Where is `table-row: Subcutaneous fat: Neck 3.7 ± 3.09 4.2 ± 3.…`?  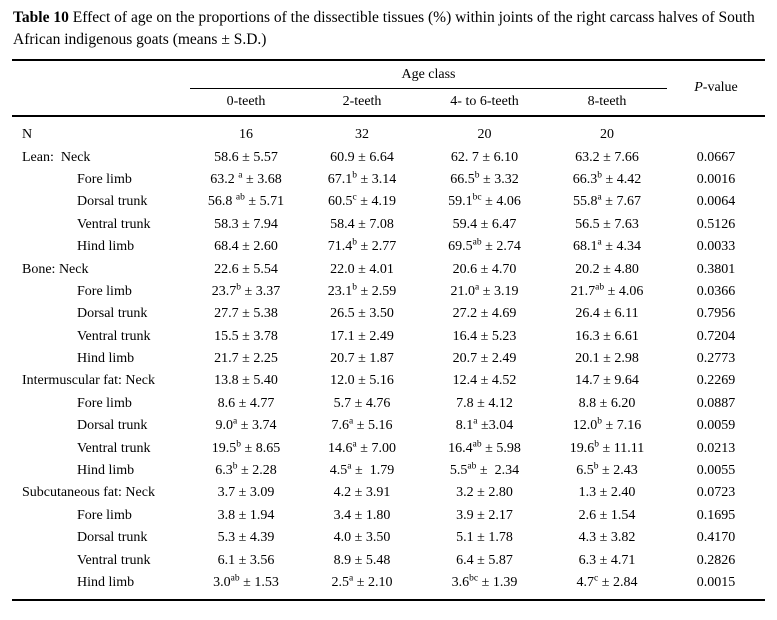
table-row: Subcutaneous fat: Neck 3.7 ± 3.09 4.2 ± 3.… is located at coordinates (388, 493).